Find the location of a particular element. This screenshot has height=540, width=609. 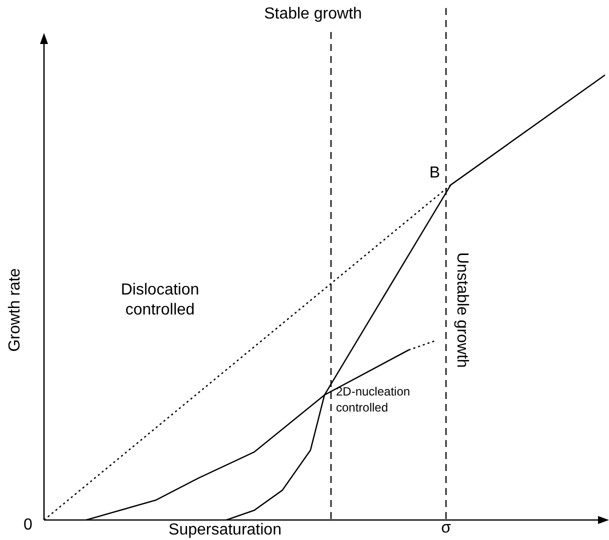

annotation: 2D-nucleation controlled is located at coordinates (373, 399).